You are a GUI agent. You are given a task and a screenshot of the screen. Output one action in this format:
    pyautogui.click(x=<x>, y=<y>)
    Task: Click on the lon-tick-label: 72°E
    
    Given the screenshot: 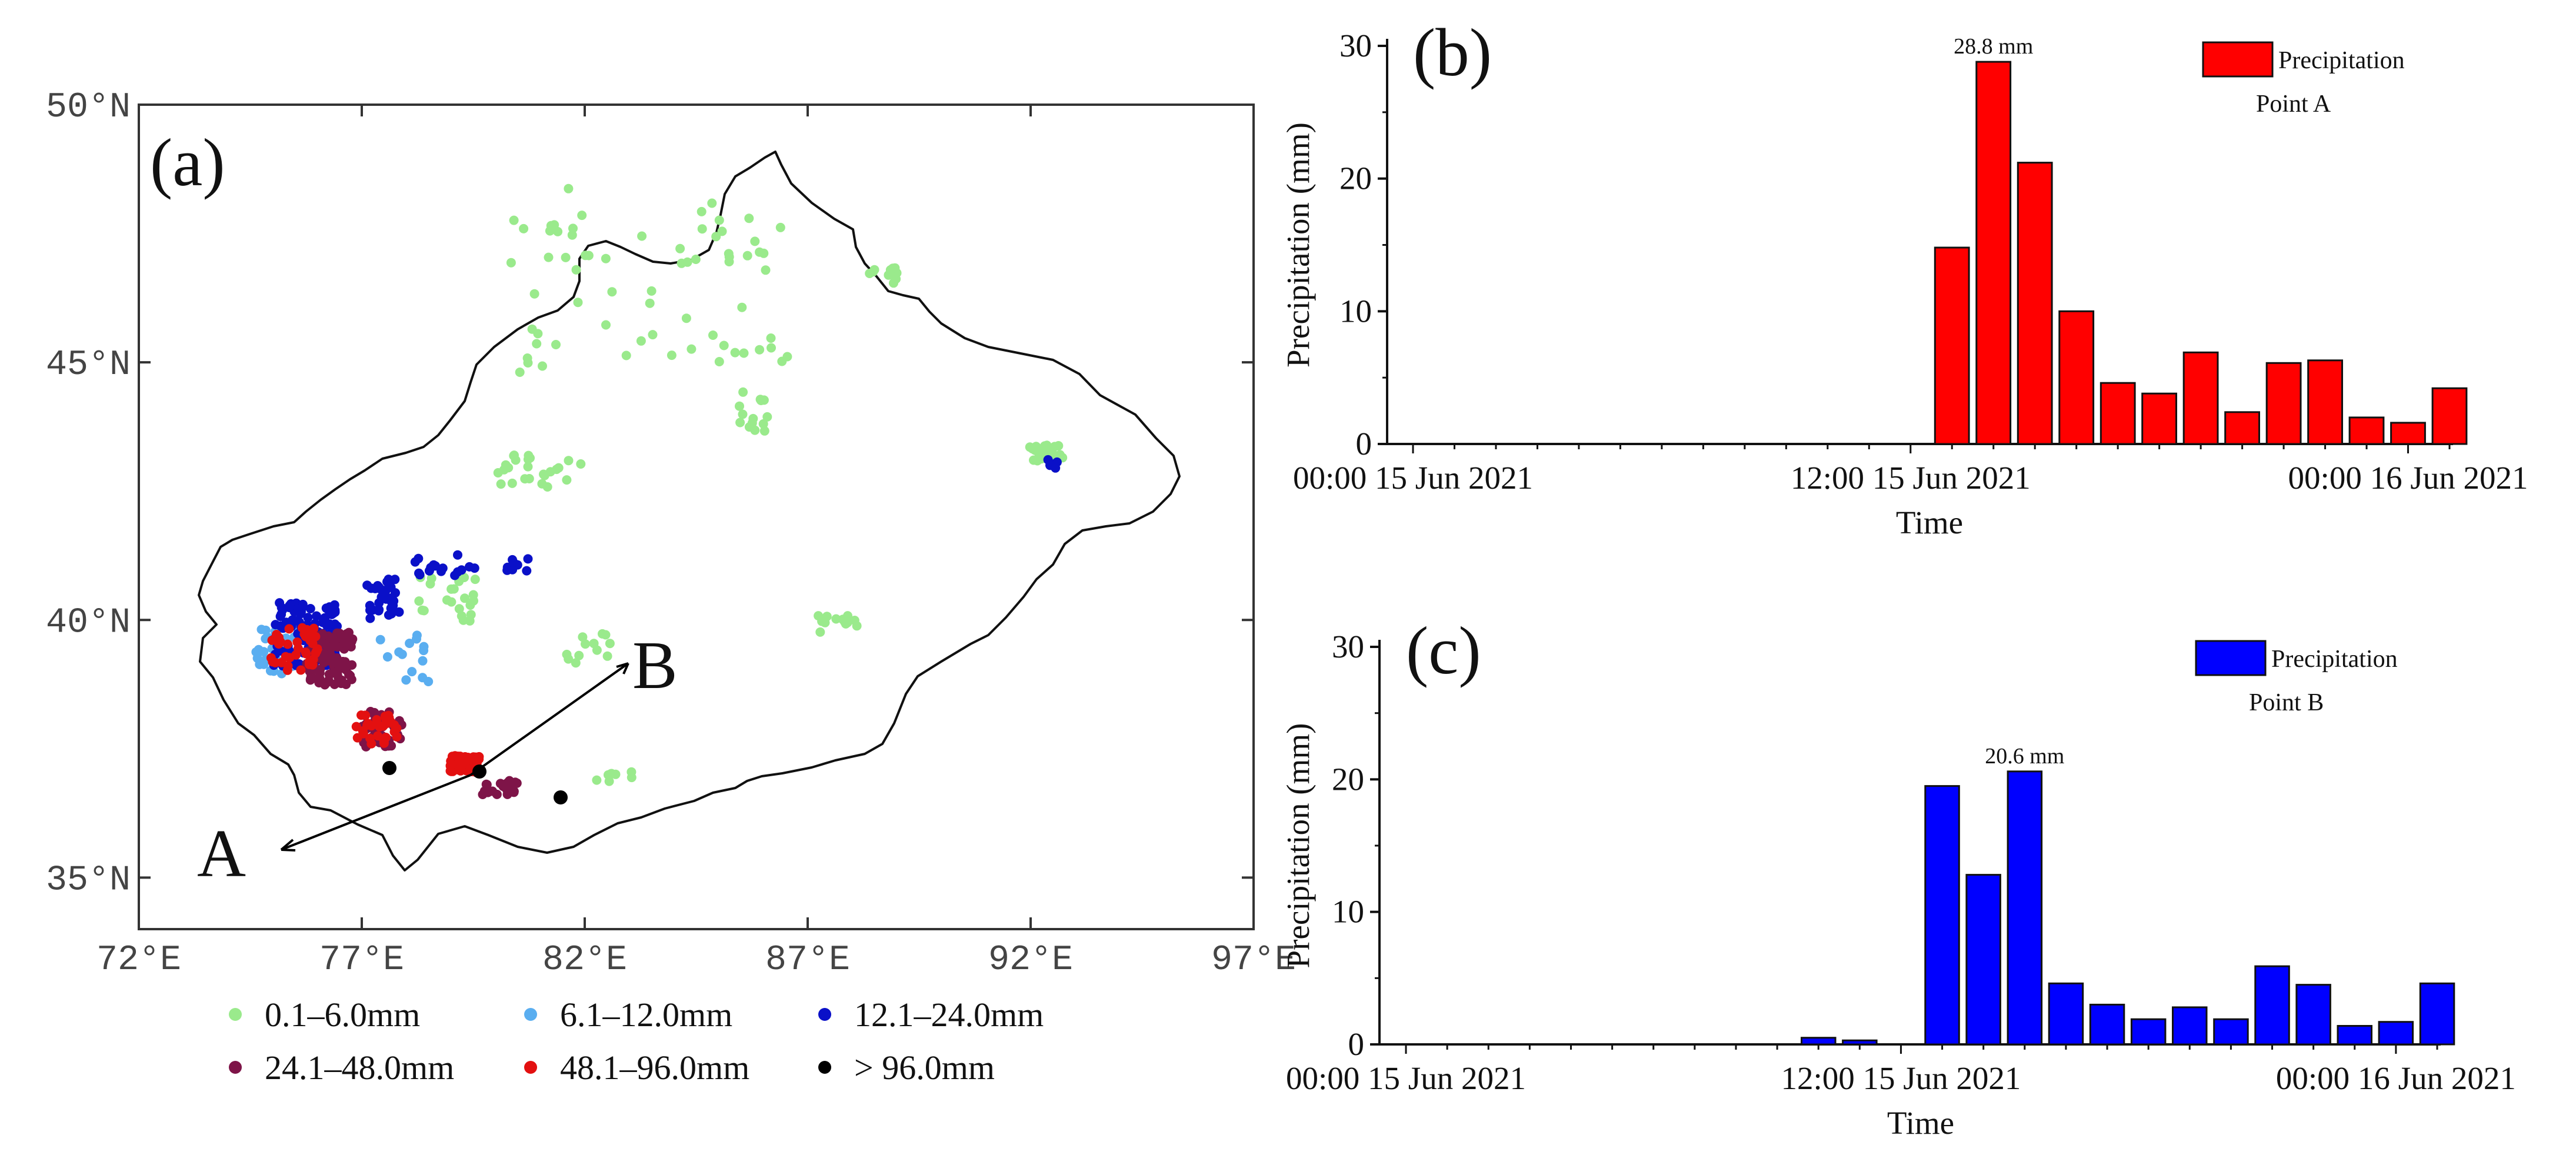 What is the action you would take?
    pyautogui.click(x=138, y=960)
    